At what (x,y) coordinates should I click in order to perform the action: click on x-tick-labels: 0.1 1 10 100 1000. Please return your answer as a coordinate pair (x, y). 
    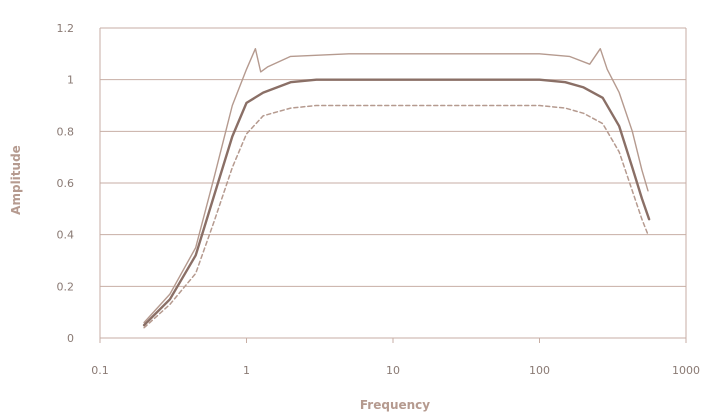
    Looking at the image, I should click on (395, 370).